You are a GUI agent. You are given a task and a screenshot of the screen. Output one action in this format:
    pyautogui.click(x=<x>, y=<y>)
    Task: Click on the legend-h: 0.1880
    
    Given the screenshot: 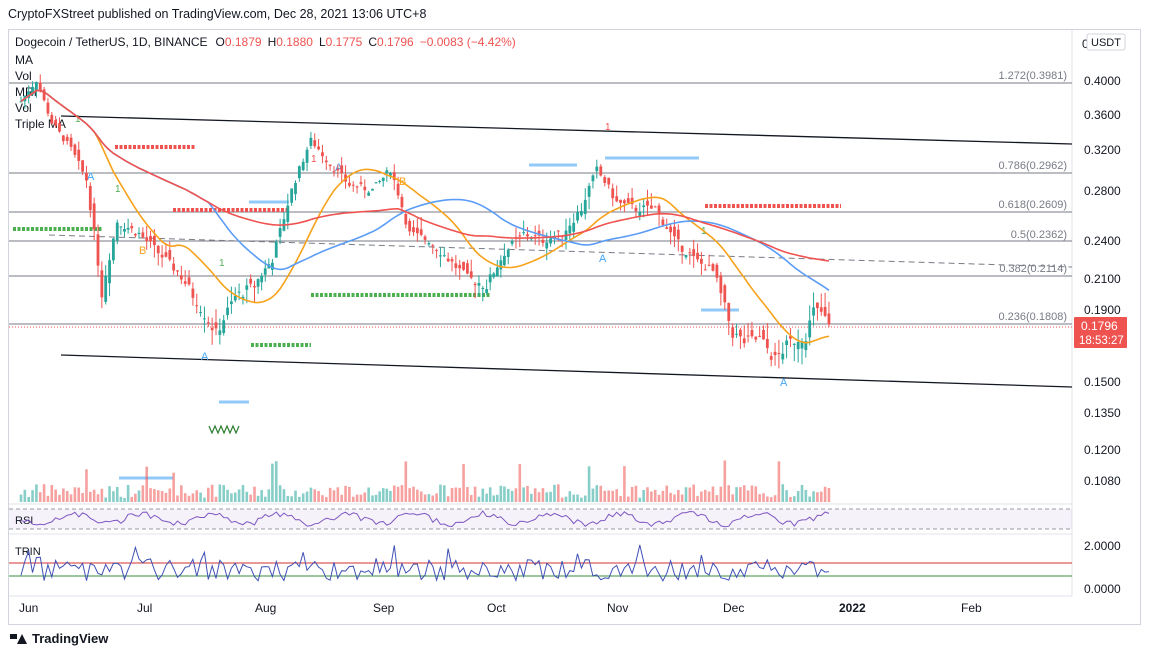 What is the action you would take?
    pyautogui.click(x=294, y=42)
    